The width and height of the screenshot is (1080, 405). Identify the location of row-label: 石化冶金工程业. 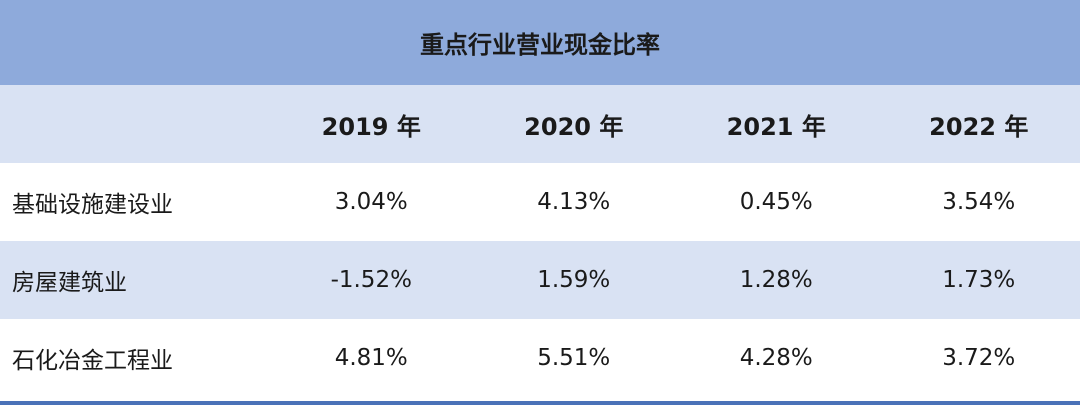
(92, 361).